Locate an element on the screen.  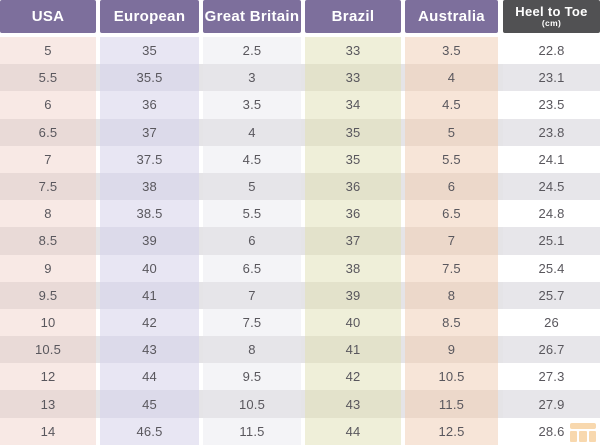
table-cell-heel_to_toe: 27.9 is located at coordinates (551, 404).